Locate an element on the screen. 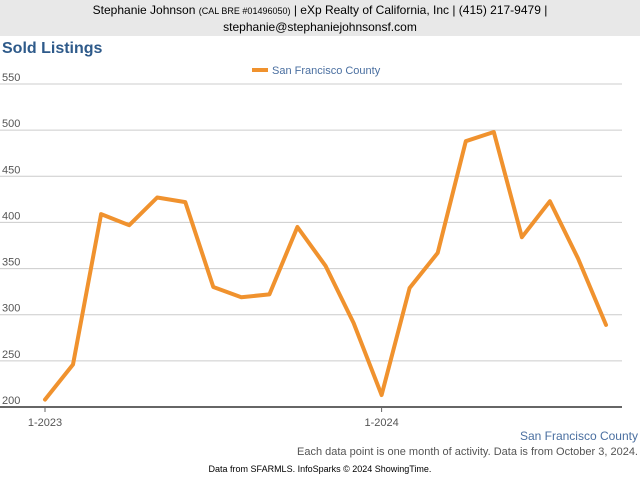  y-tick-label: 500 is located at coordinates (11, 124).